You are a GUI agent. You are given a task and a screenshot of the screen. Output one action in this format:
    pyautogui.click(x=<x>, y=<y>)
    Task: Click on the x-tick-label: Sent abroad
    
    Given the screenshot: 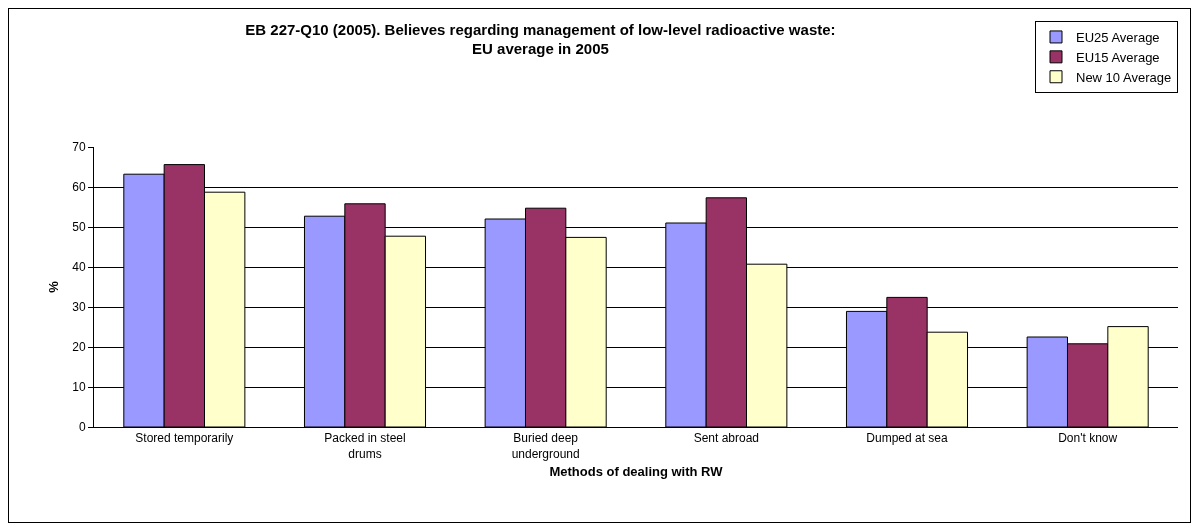 What is the action you would take?
    pyautogui.click(x=726, y=438)
    